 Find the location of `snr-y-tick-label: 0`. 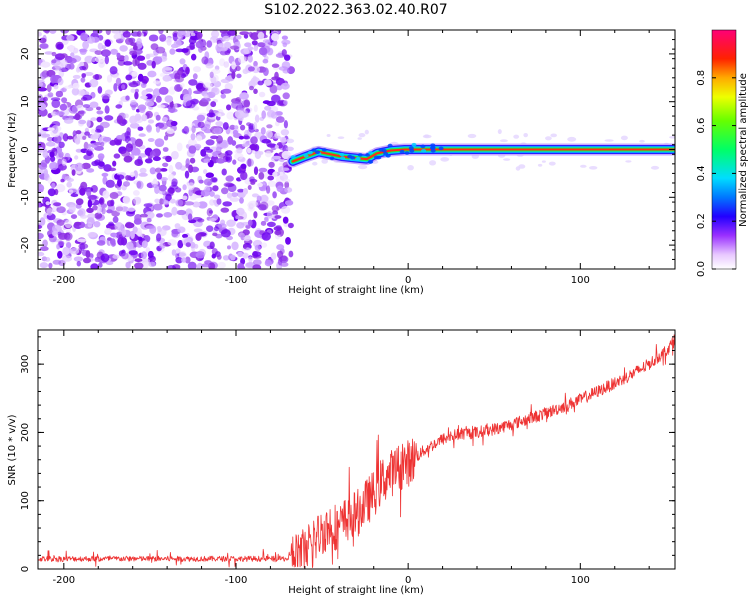

snr-y-tick-label: 0 is located at coordinates (25, 569).